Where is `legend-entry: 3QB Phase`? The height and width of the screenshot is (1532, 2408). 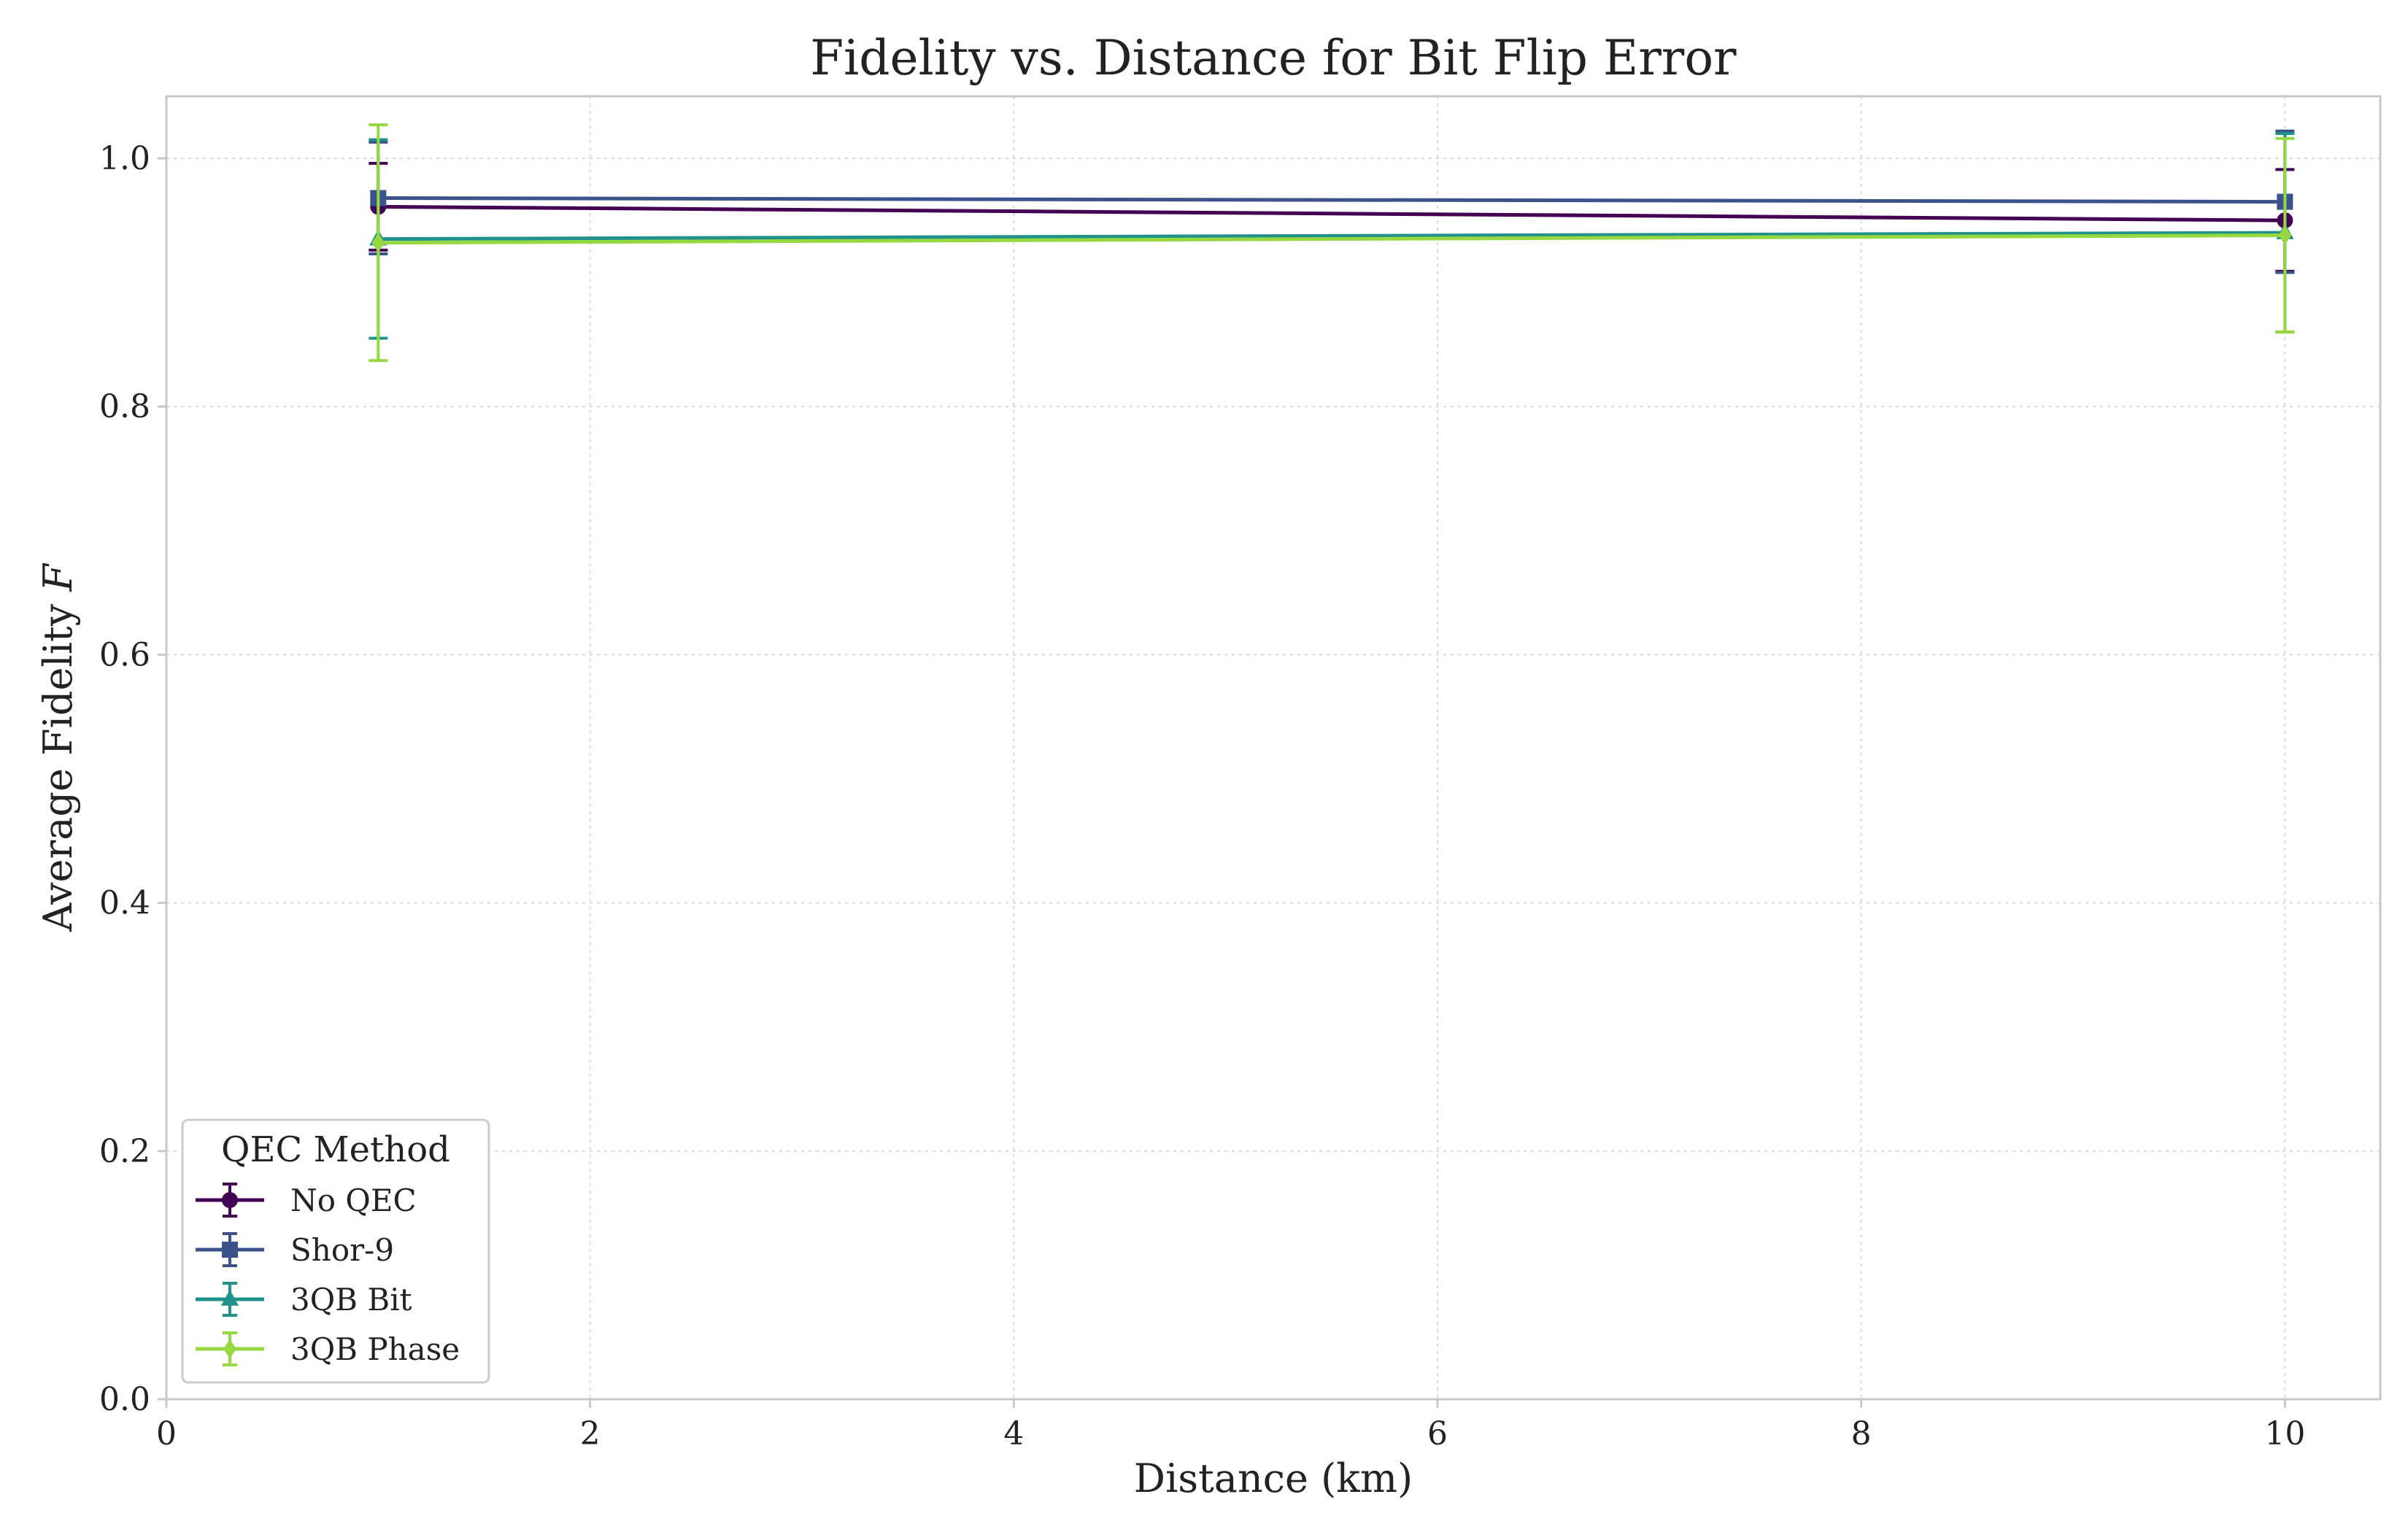
legend-entry: 3QB Phase is located at coordinates (328, 1349).